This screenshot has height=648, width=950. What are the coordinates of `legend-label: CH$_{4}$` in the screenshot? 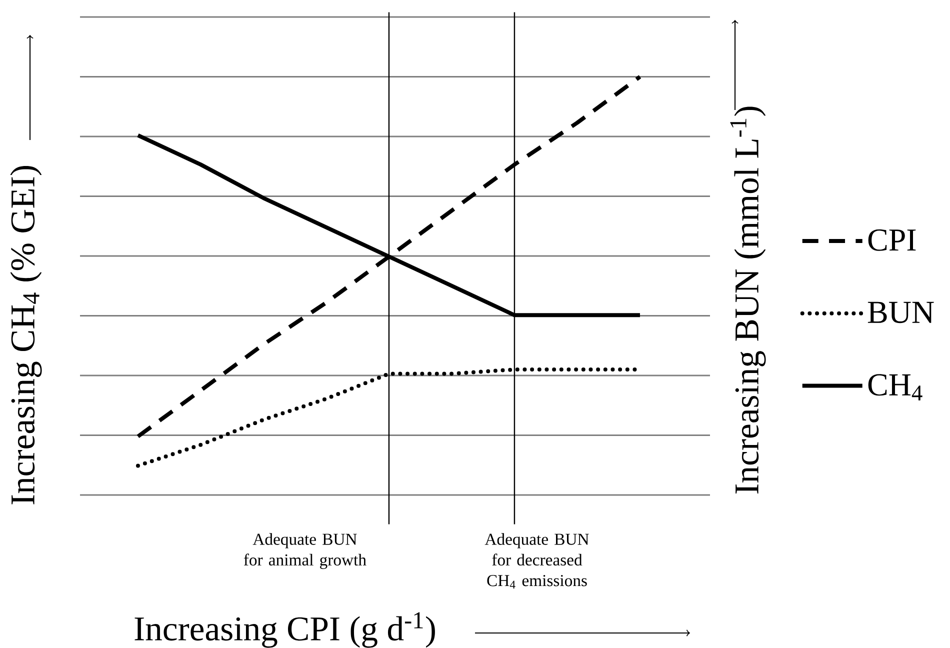 It's located at (895, 387).